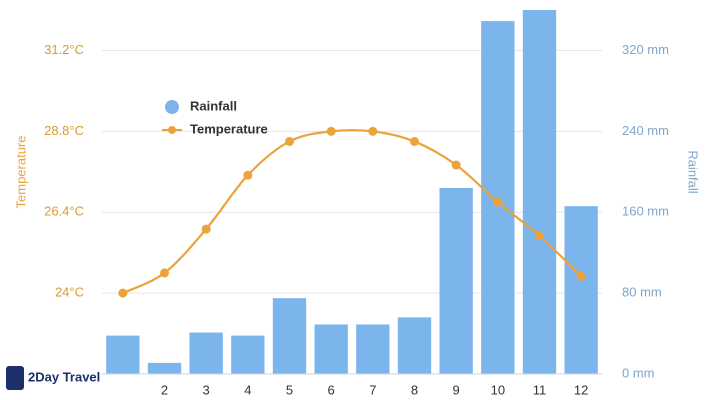 Image resolution: width=711 pixels, height=400 pixels. Describe the element at coordinates (64, 49) in the screenshot. I see `y-tick-label: 31.2°C` at that location.